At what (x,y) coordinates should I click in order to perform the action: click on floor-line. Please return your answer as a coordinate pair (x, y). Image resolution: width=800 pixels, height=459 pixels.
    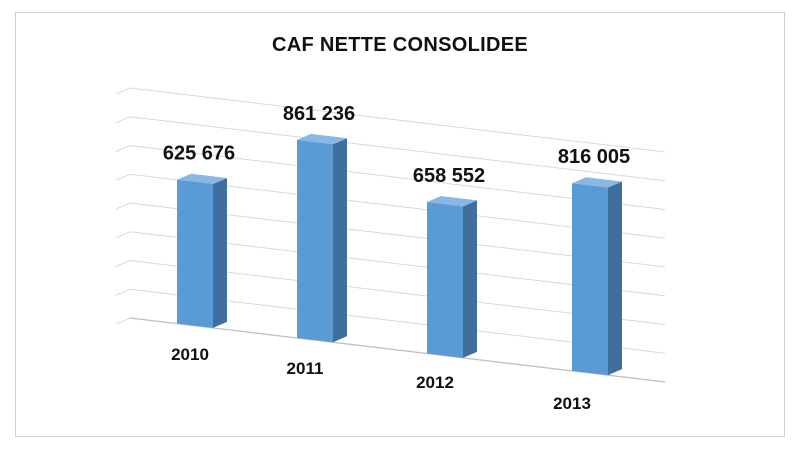
    Looking at the image, I should click on (397, 350).